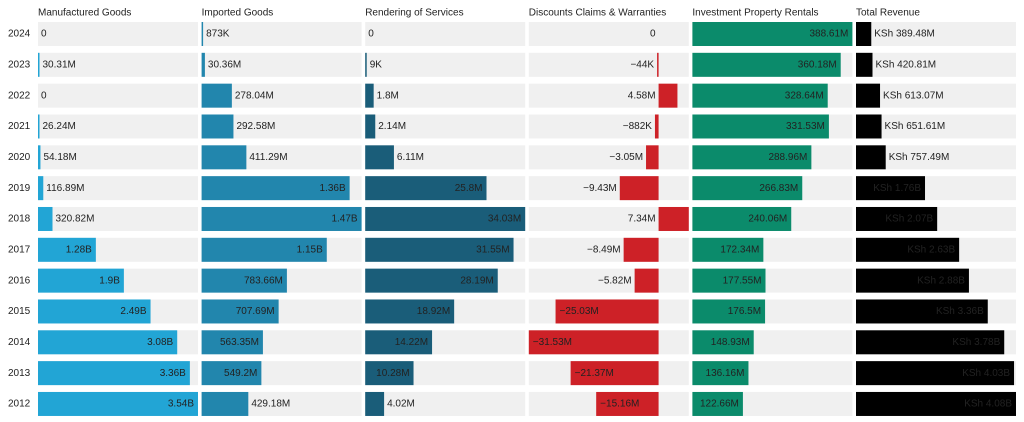 The width and height of the screenshot is (1024, 422). What do you see at coordinates (552, 342) in the screenshot?
I see `value-label: −31.53M` at bounding box center [552, 342].